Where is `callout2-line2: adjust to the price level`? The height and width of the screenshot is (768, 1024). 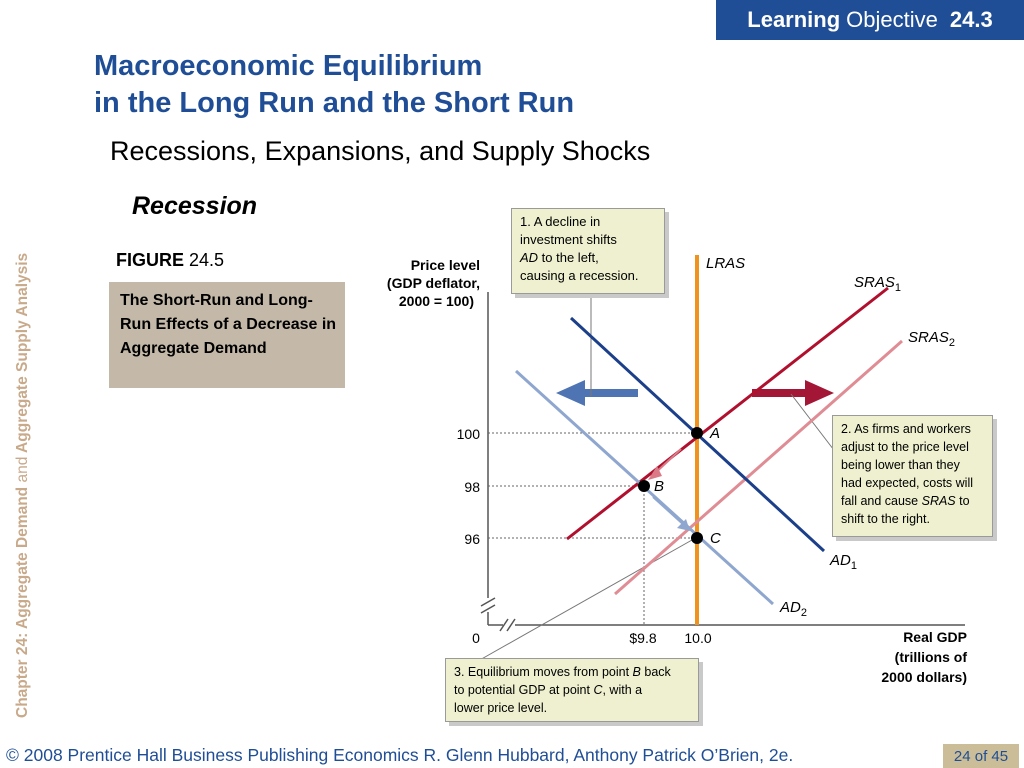 callout2-line2: adjust to the price level is located at coordinates (905, 447).